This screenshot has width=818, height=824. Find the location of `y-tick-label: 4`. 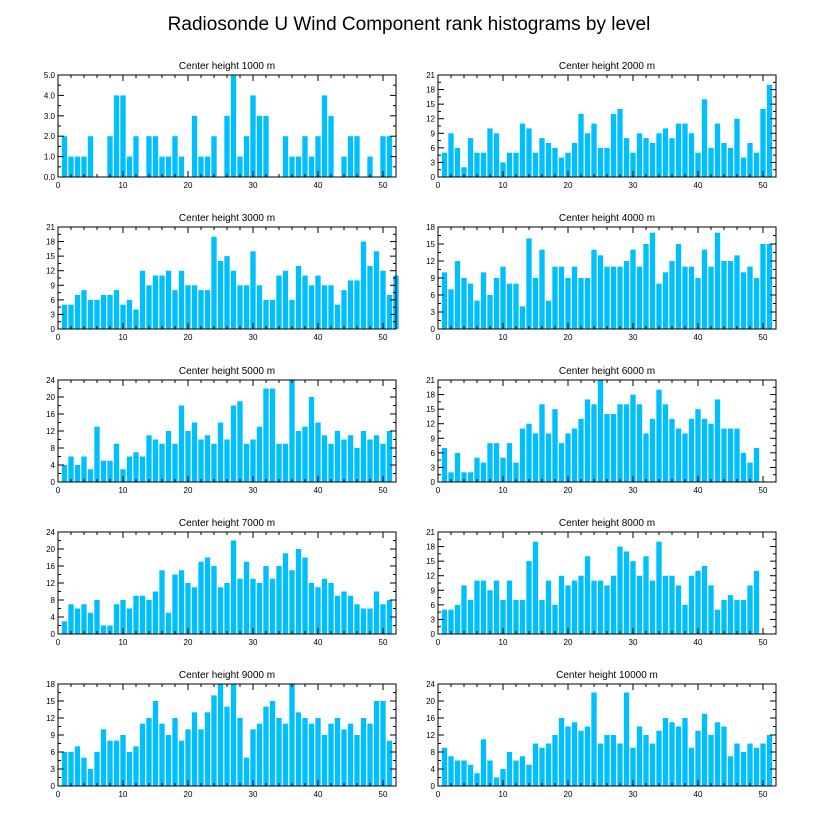

y-tick-label: 4 is located at coordinates (433, 769).